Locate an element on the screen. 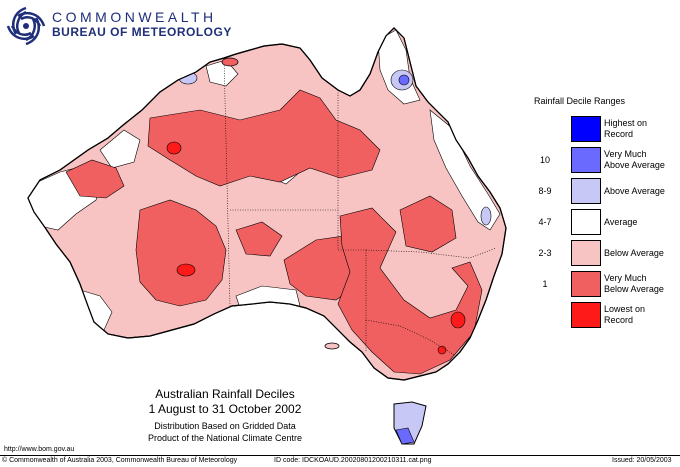  org-name-line1: COMMONWEALTH is located at coordinates (134, 17).